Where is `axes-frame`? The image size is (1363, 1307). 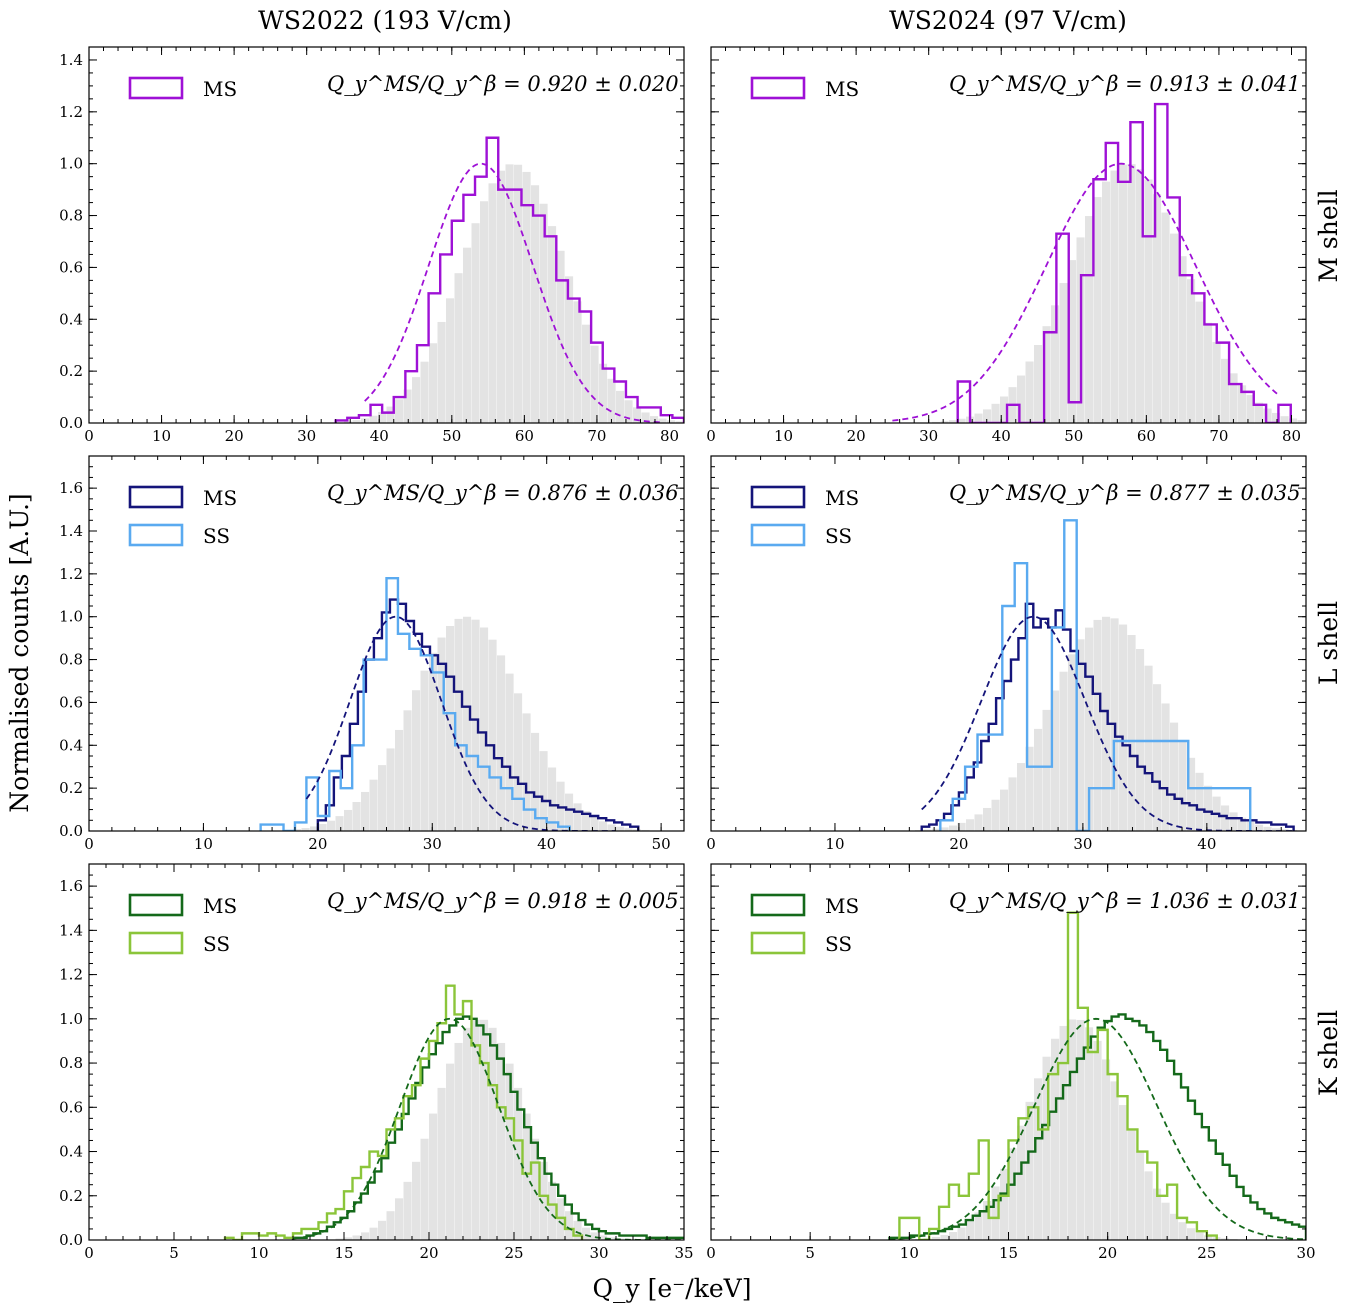 axes-frame is located at coordinates (1008, 643).